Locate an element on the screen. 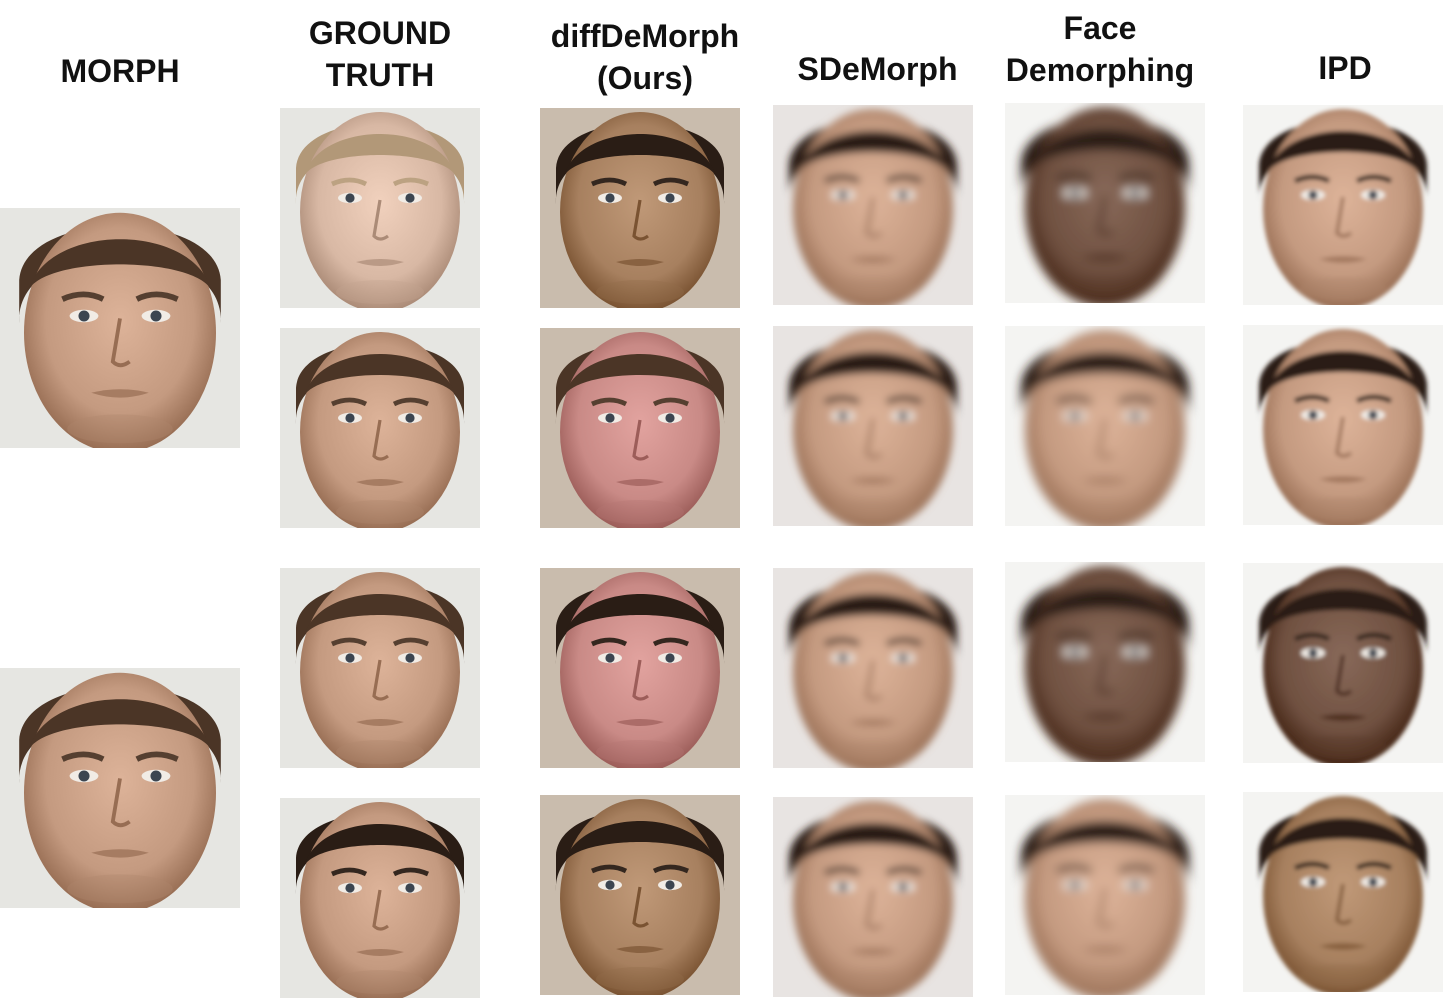  header-diffdemorph: diffDeMorph (Ours) is located at coordinates (645, 57).